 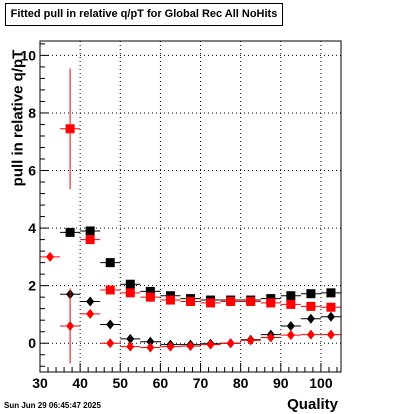 I want to click on x-tick-label: 40, so click(x=80, y=383).